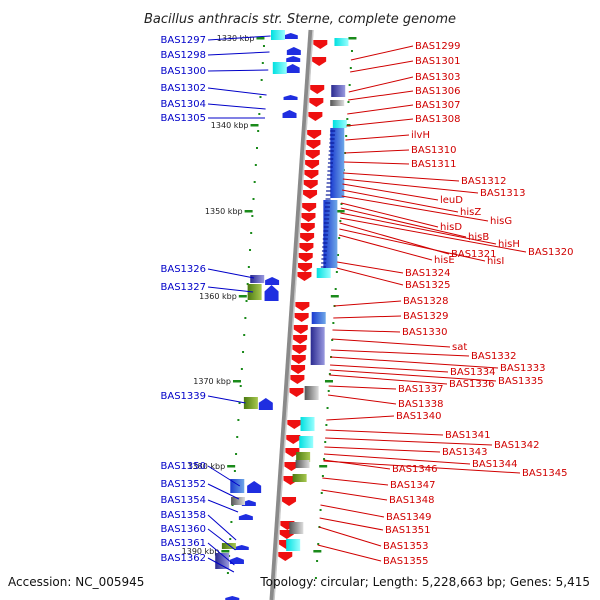 This screenshot has height=600, width=600. I want to click on gene-label-leud: leuD, so click(451, 200).